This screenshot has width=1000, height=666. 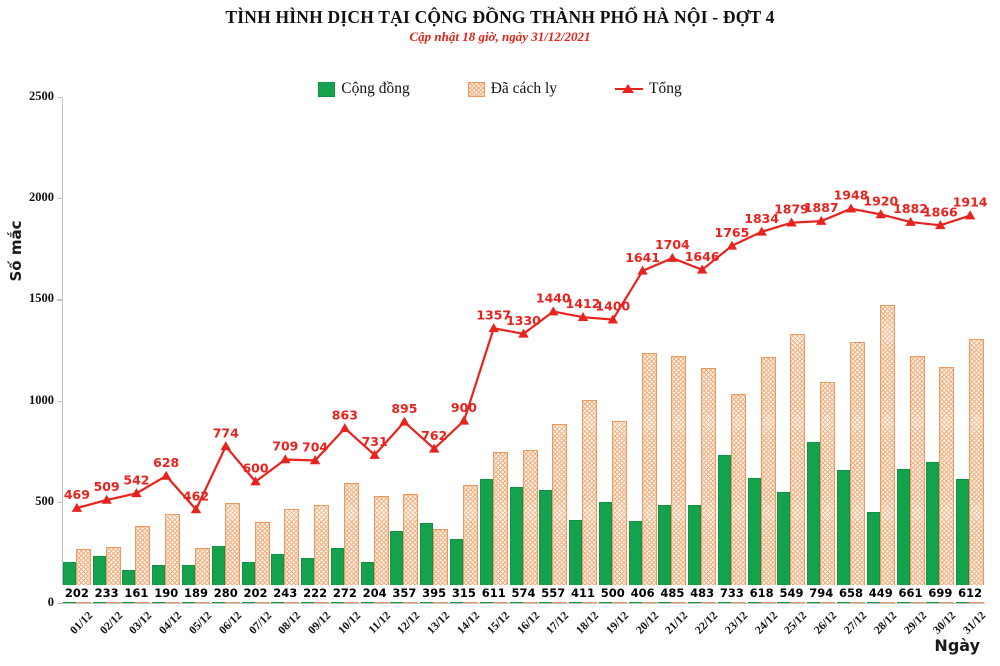 I want to click on total-value-label: 462, so click(x=196, y=495).